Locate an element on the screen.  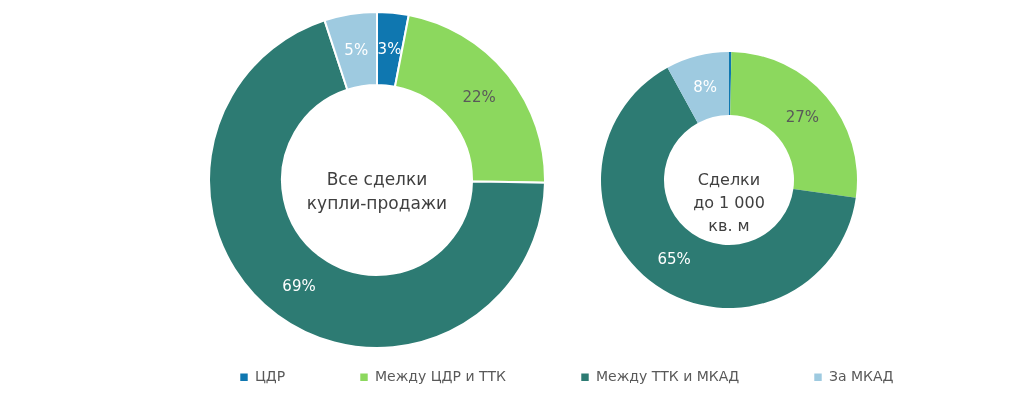
legend-label: Между ЦДР и ТТК is located at coordinates (441, 376).